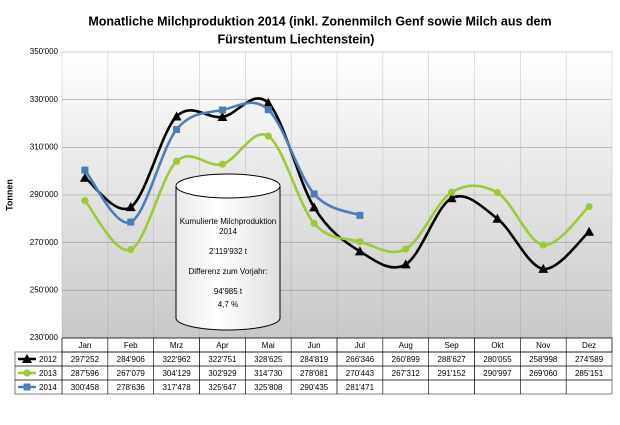 This screenshot has height=425, width=620. Describe the element at coordinates (48, 373) in the screenshot. I see `legend-label: 2013` at that location.